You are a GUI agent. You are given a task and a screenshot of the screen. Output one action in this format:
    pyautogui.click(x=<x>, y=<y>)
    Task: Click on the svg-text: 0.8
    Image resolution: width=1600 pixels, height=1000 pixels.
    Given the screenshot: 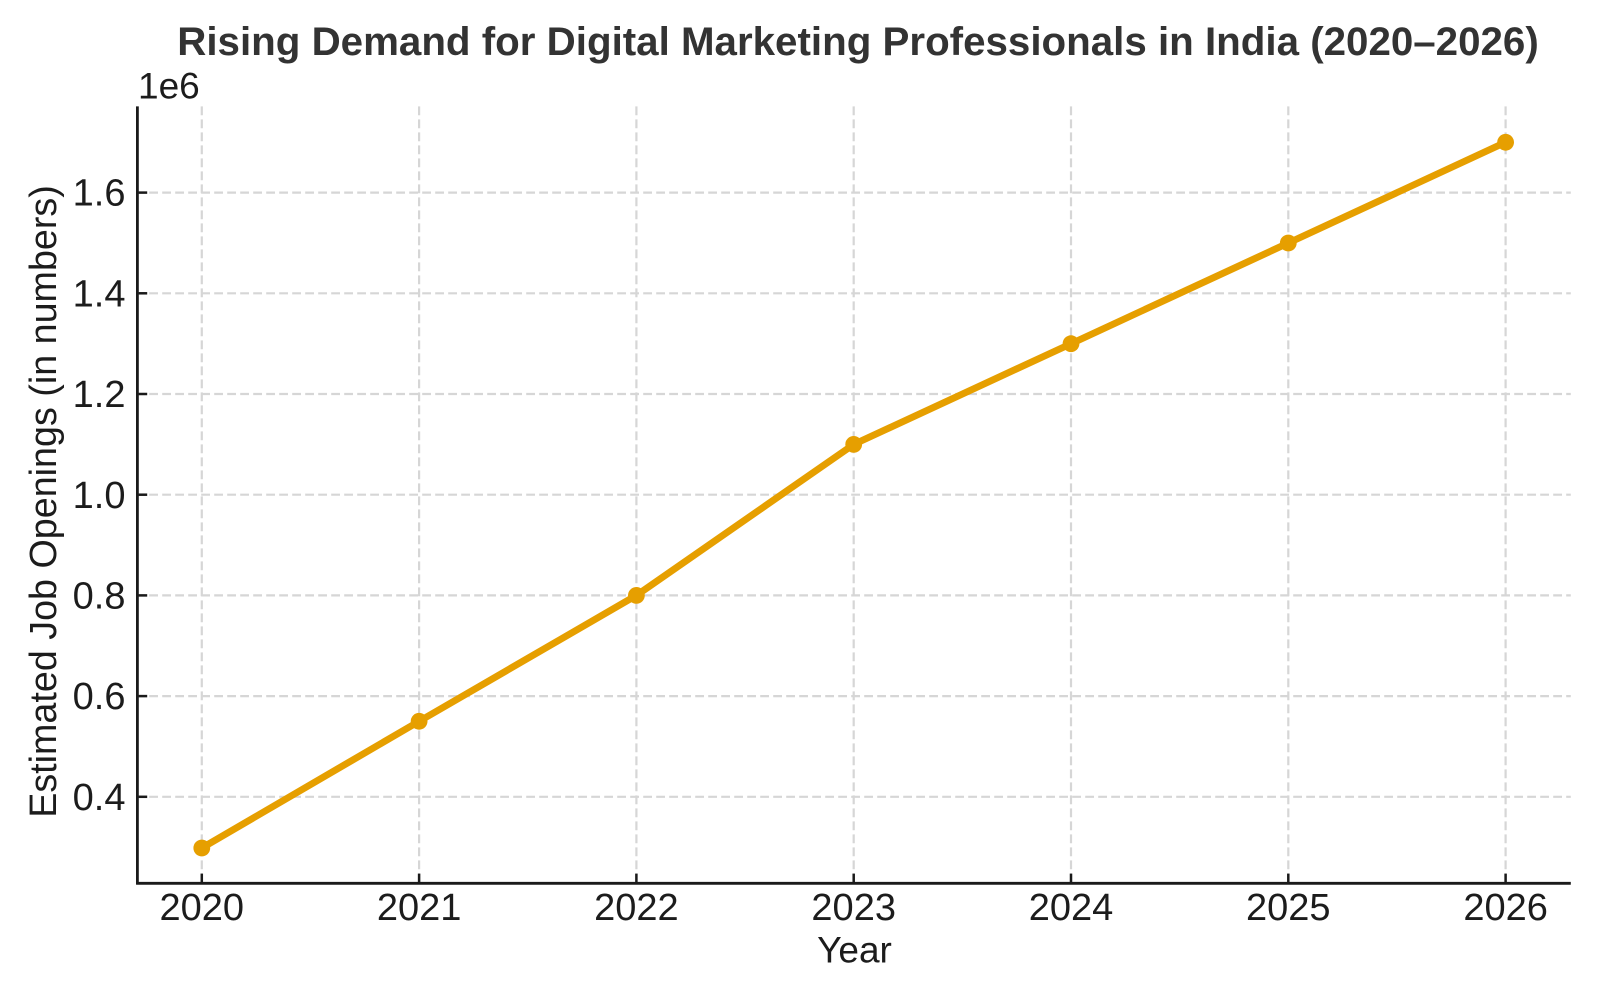 What is the action you would take?
    pyautogui.click(x=99, y=597)
    